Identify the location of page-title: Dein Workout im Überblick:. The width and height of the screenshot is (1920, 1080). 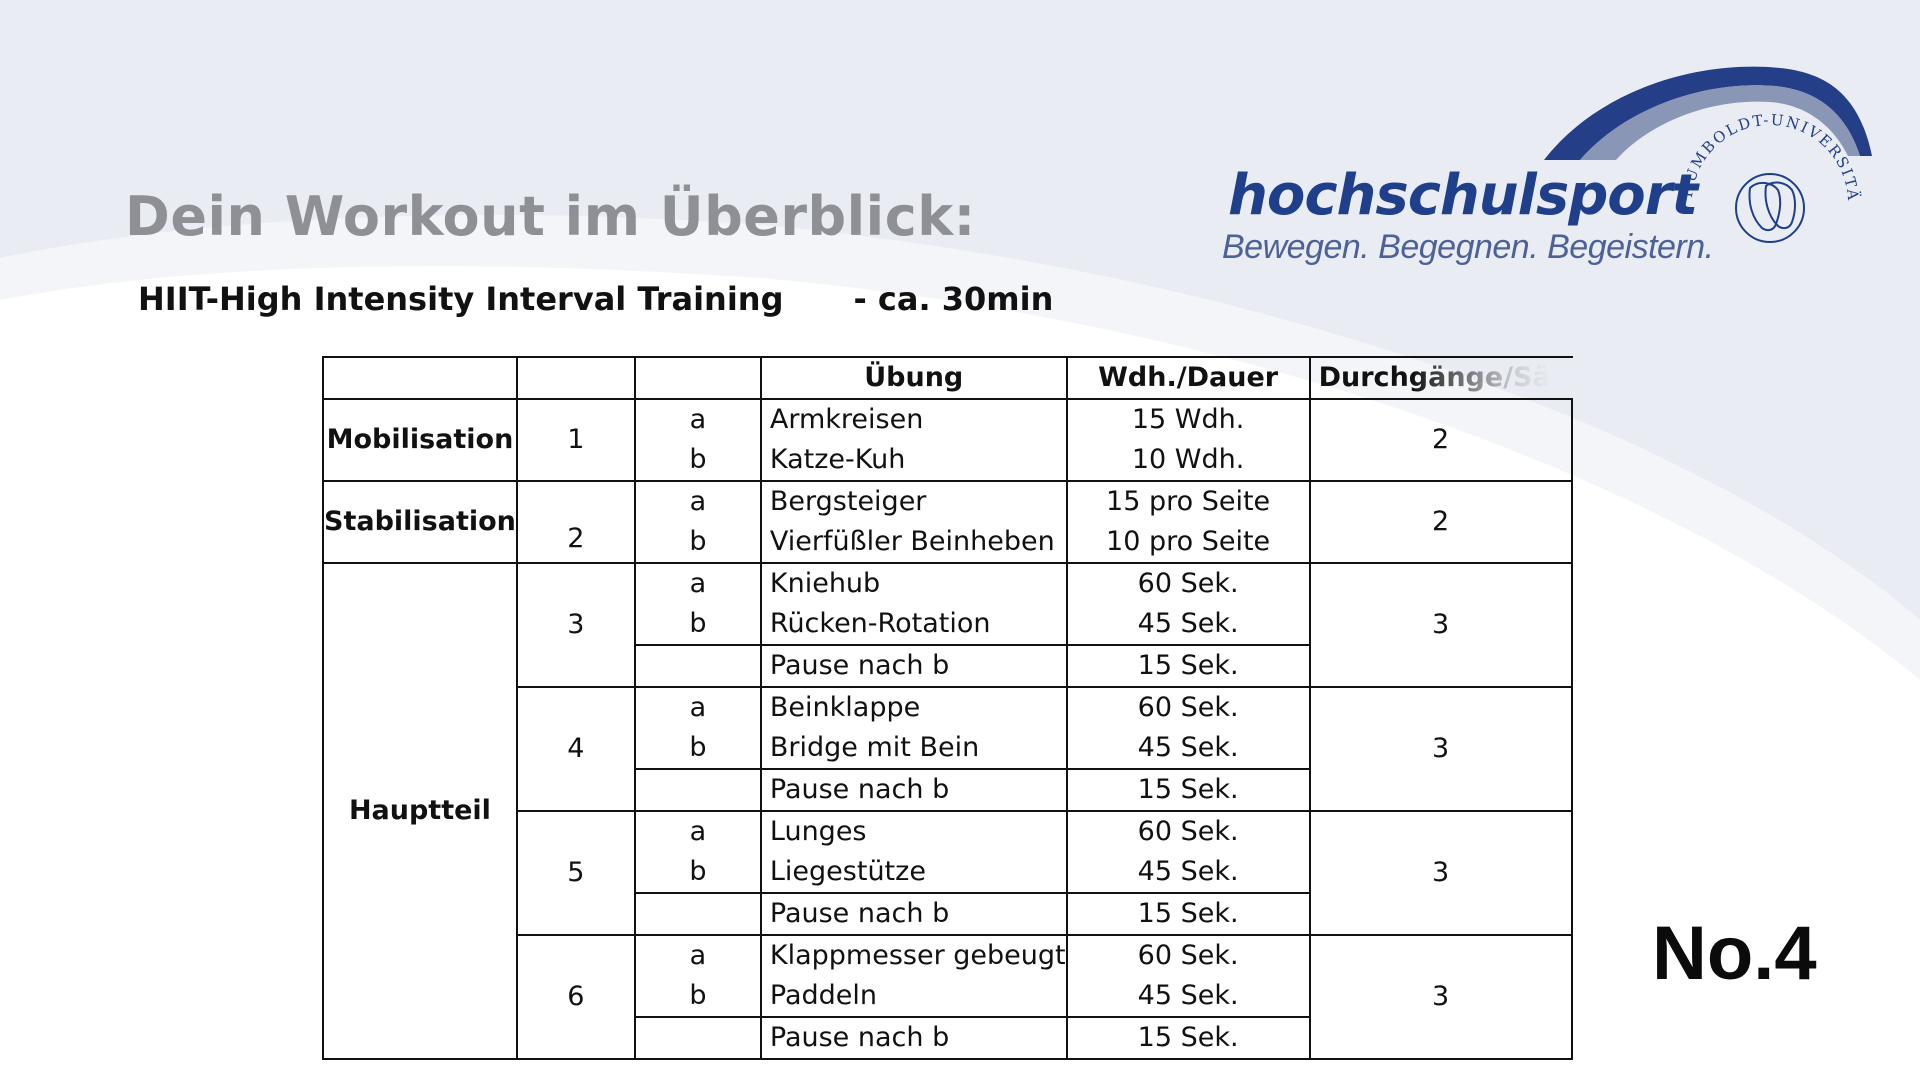
(550, 216).